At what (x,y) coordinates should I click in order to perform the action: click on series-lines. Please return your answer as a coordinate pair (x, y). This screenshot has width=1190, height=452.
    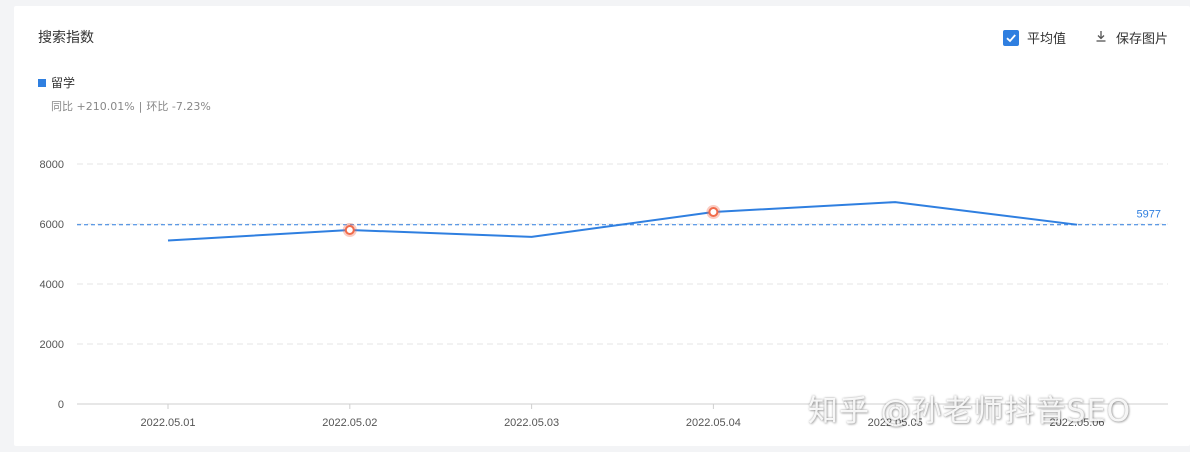
    Looking at the image, I should click on (622, 221).